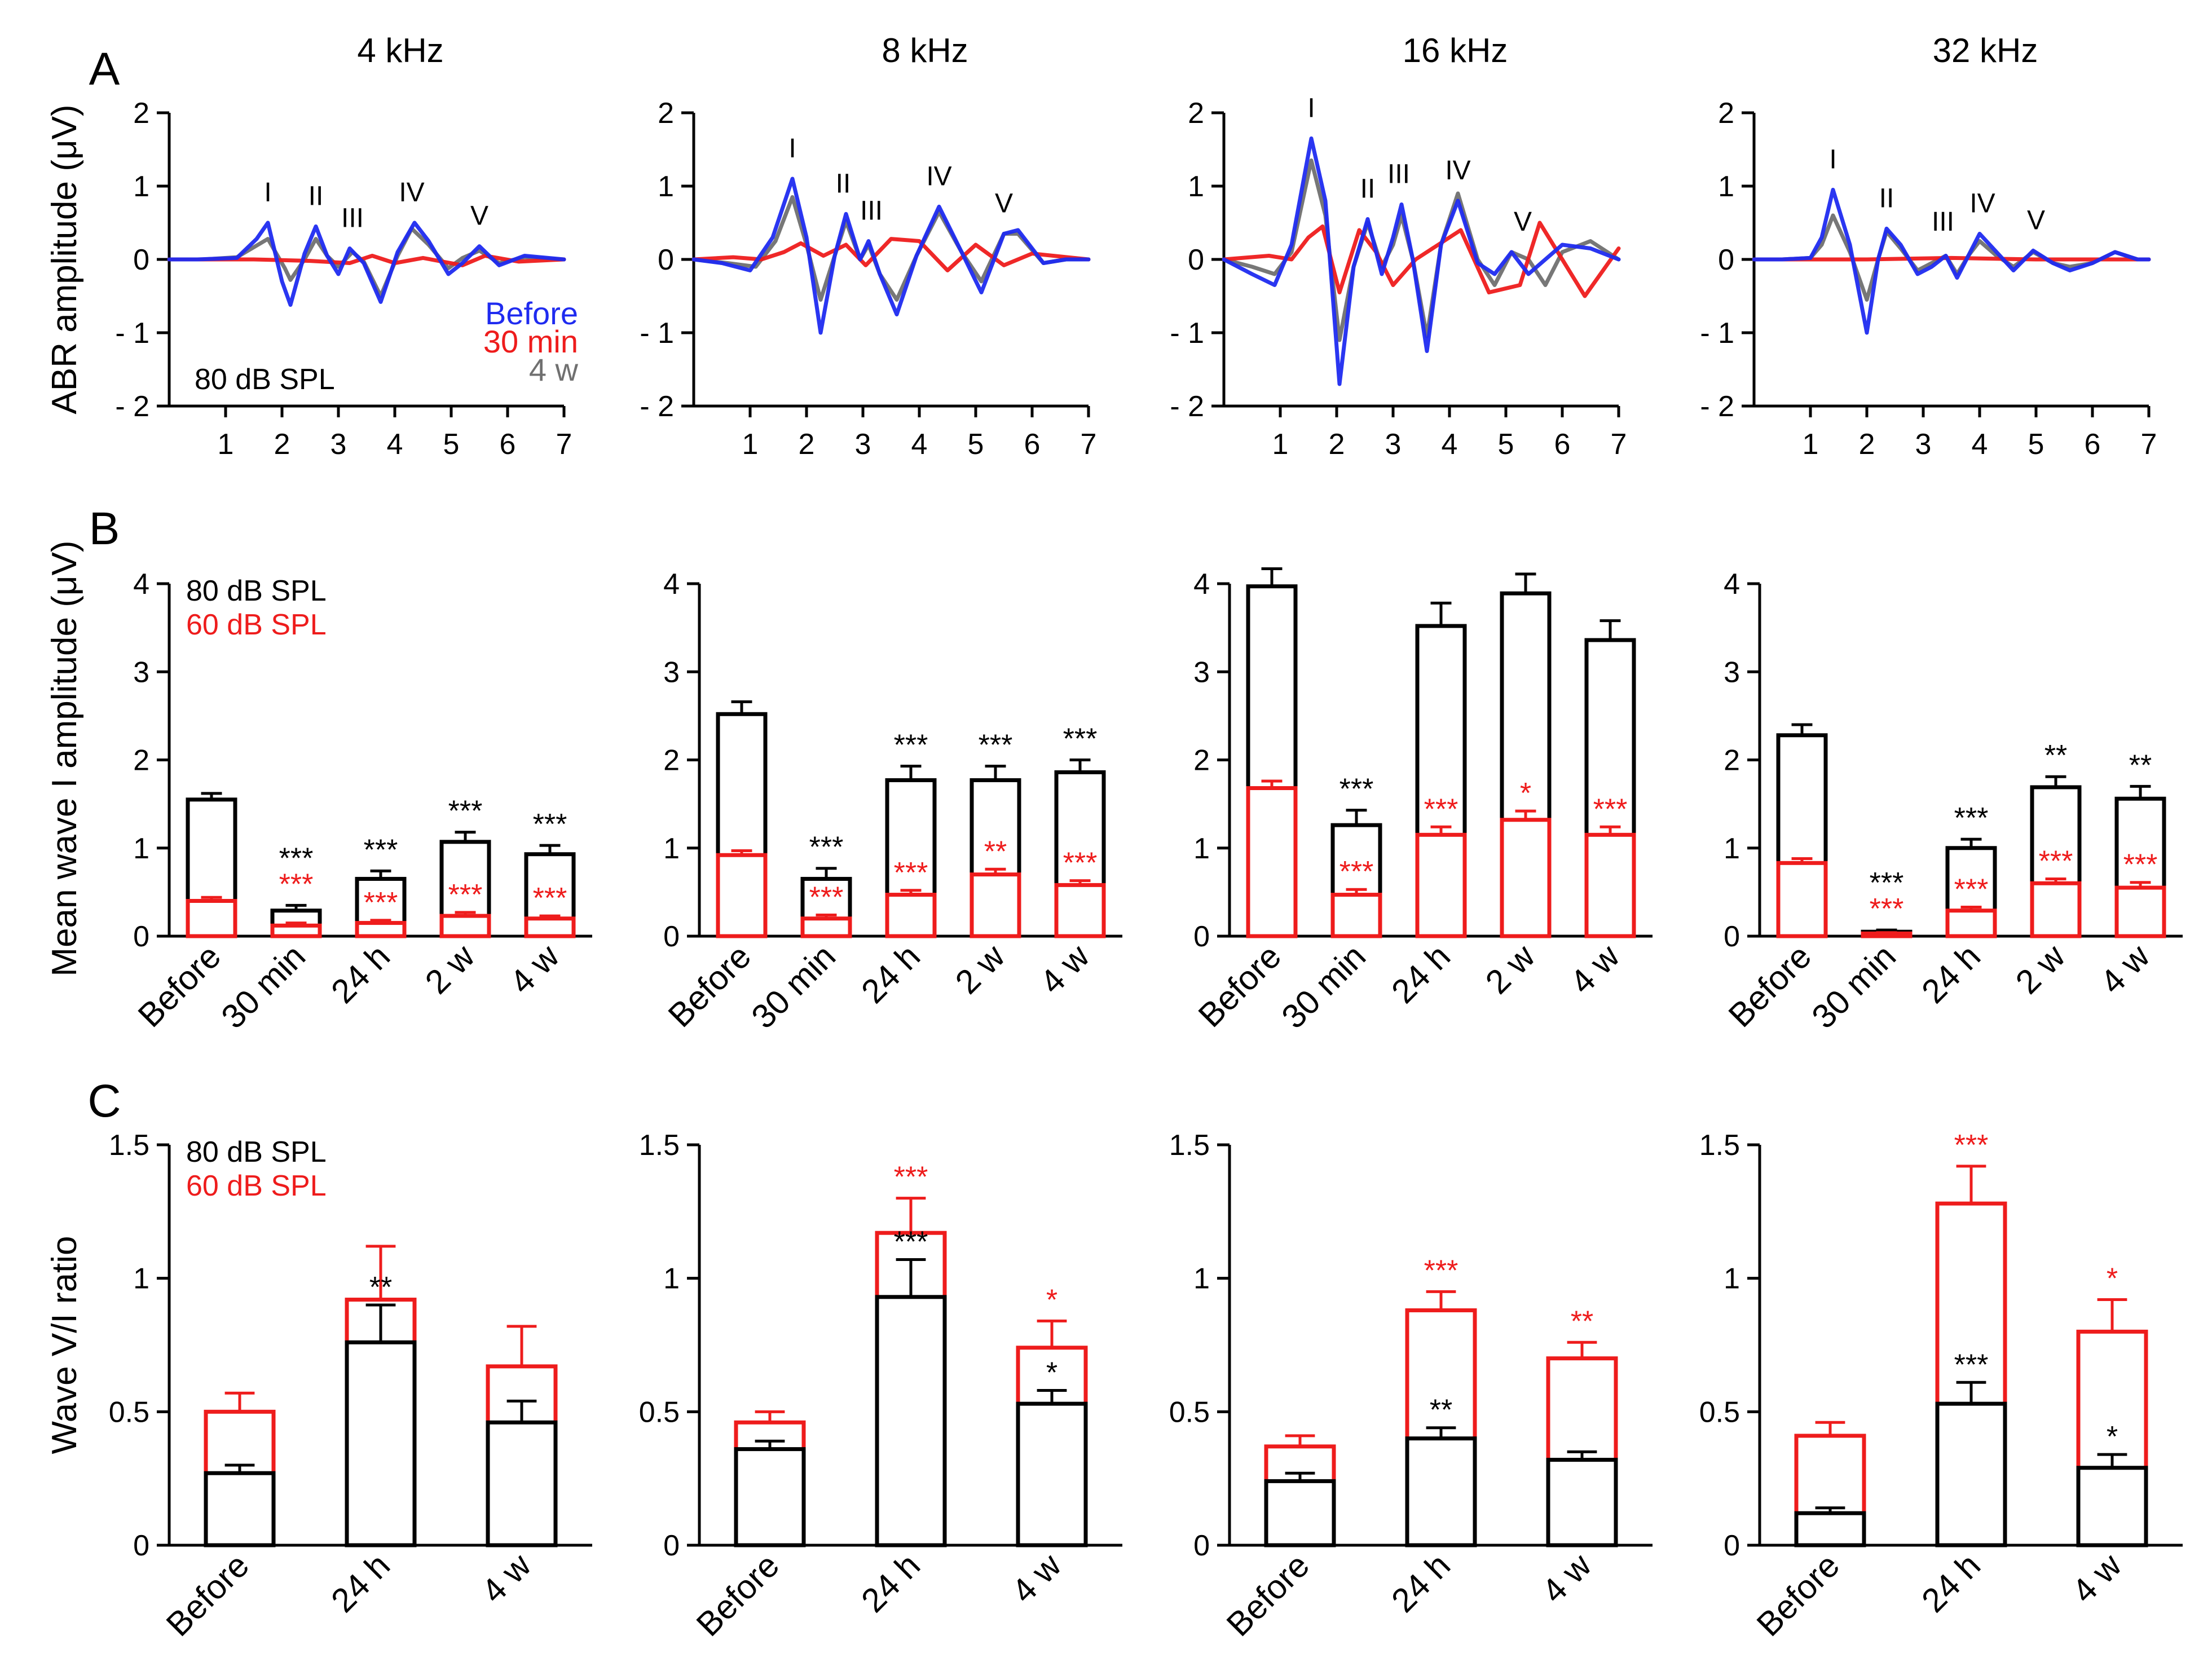 The width and height of the screenshot is (2212, 1680). I want to click on legend-30min: 30 min, so click(530, 341).